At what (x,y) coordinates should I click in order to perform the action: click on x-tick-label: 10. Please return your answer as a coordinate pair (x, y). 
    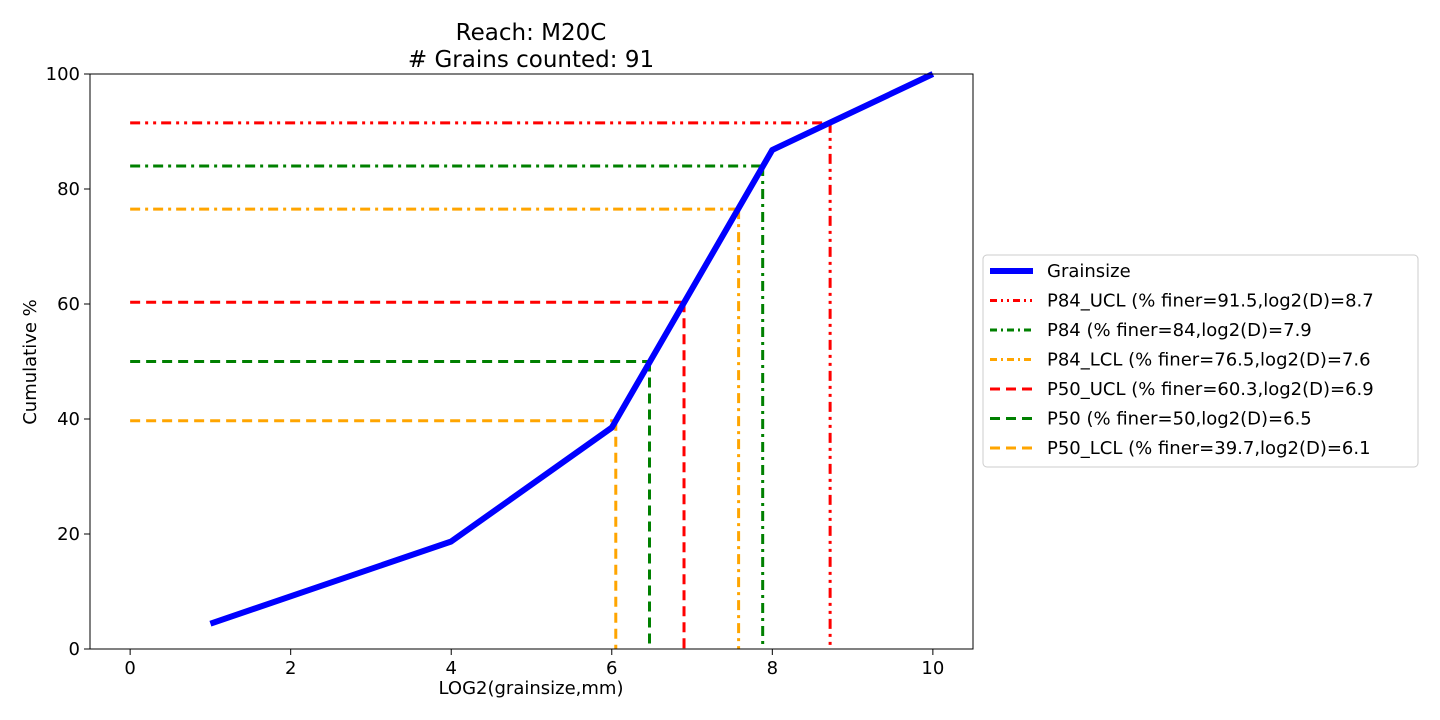
    Looking at the image, I should click on (932, 668).